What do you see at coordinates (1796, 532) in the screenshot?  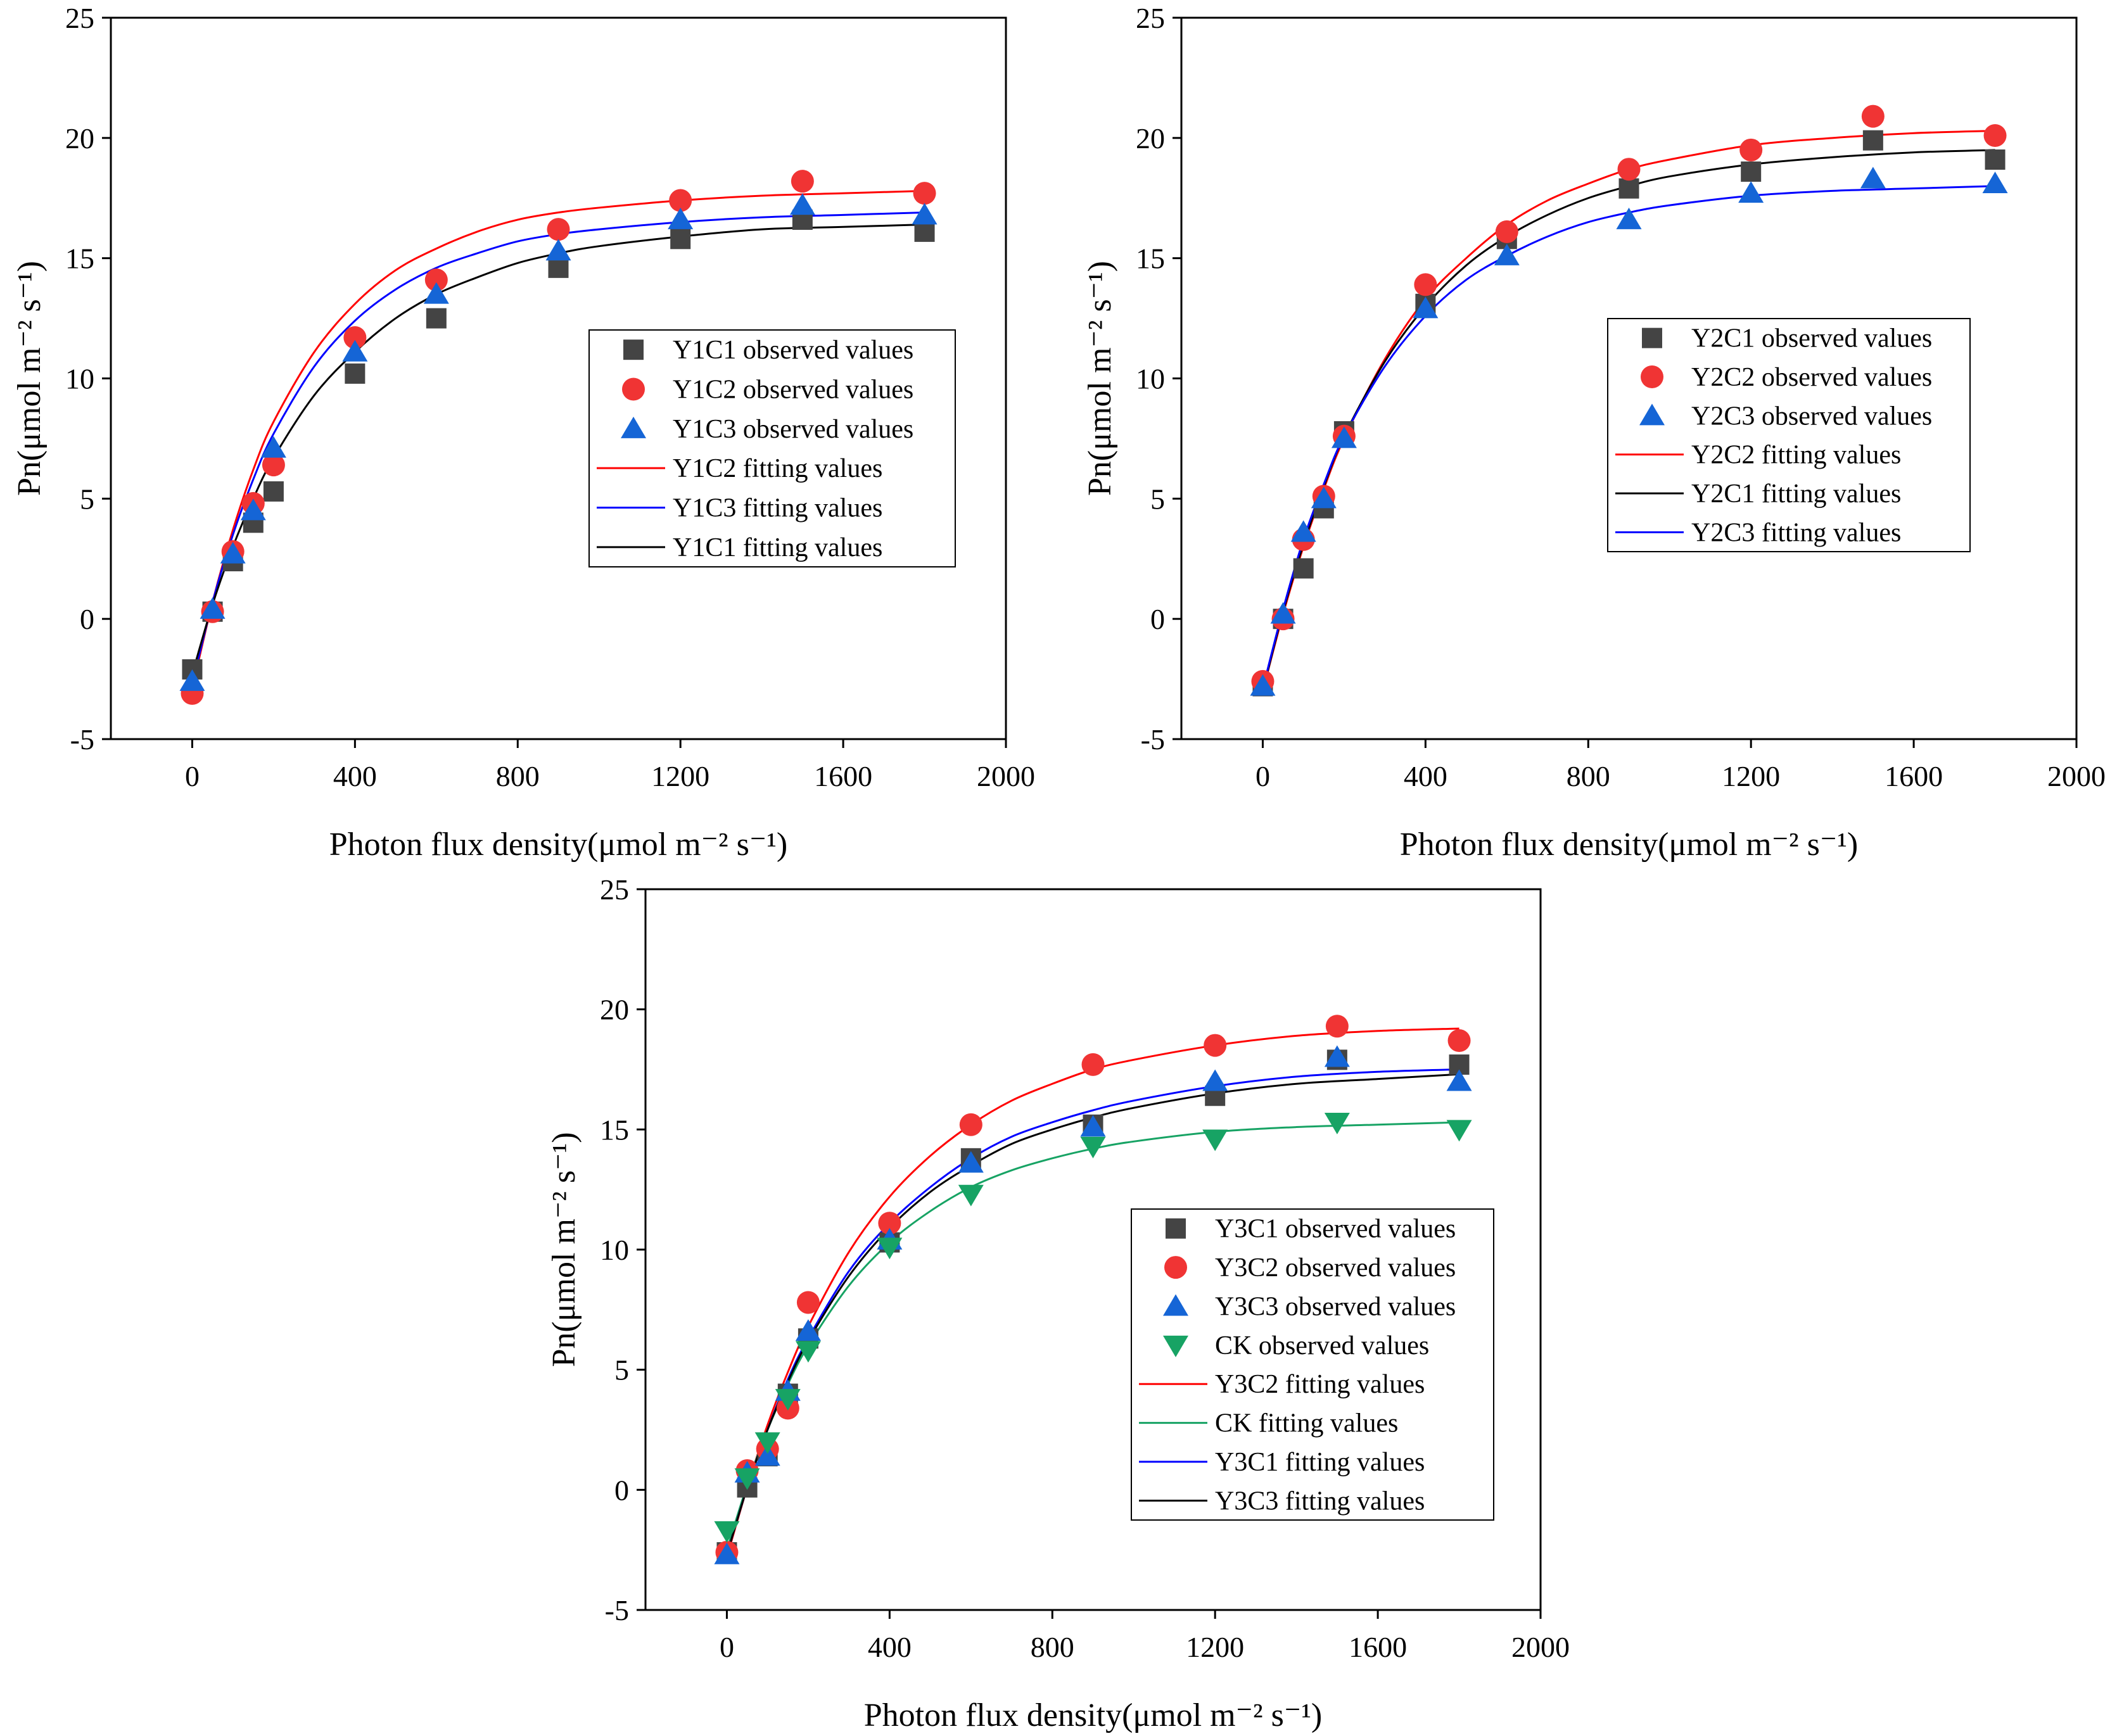 I see `legend-label: Y2C3 fitting values` at bounding box center [1796, 532].